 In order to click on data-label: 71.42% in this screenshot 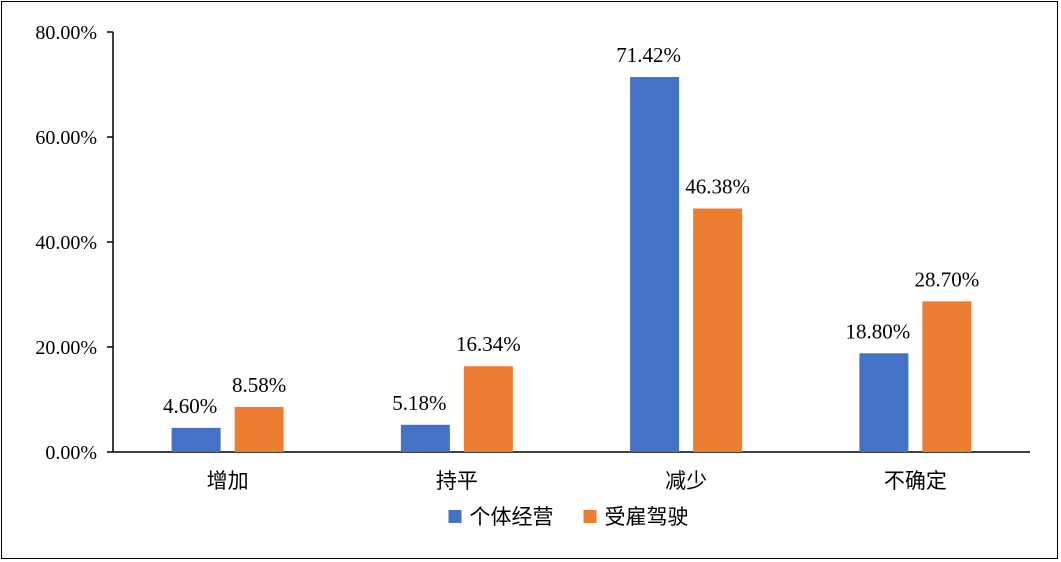, I will do `click(648, 55)`.